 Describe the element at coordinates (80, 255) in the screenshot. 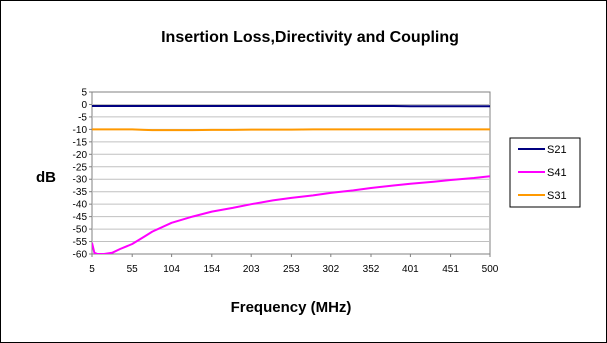

I see `y-tick-label: -60` at that location.